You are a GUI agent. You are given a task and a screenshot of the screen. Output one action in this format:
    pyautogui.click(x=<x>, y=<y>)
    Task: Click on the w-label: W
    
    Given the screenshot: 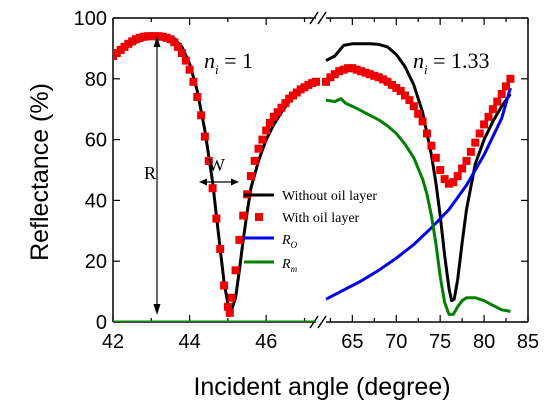 What is the action you would take?
    pyautogui.click(x=216, y=165)
    